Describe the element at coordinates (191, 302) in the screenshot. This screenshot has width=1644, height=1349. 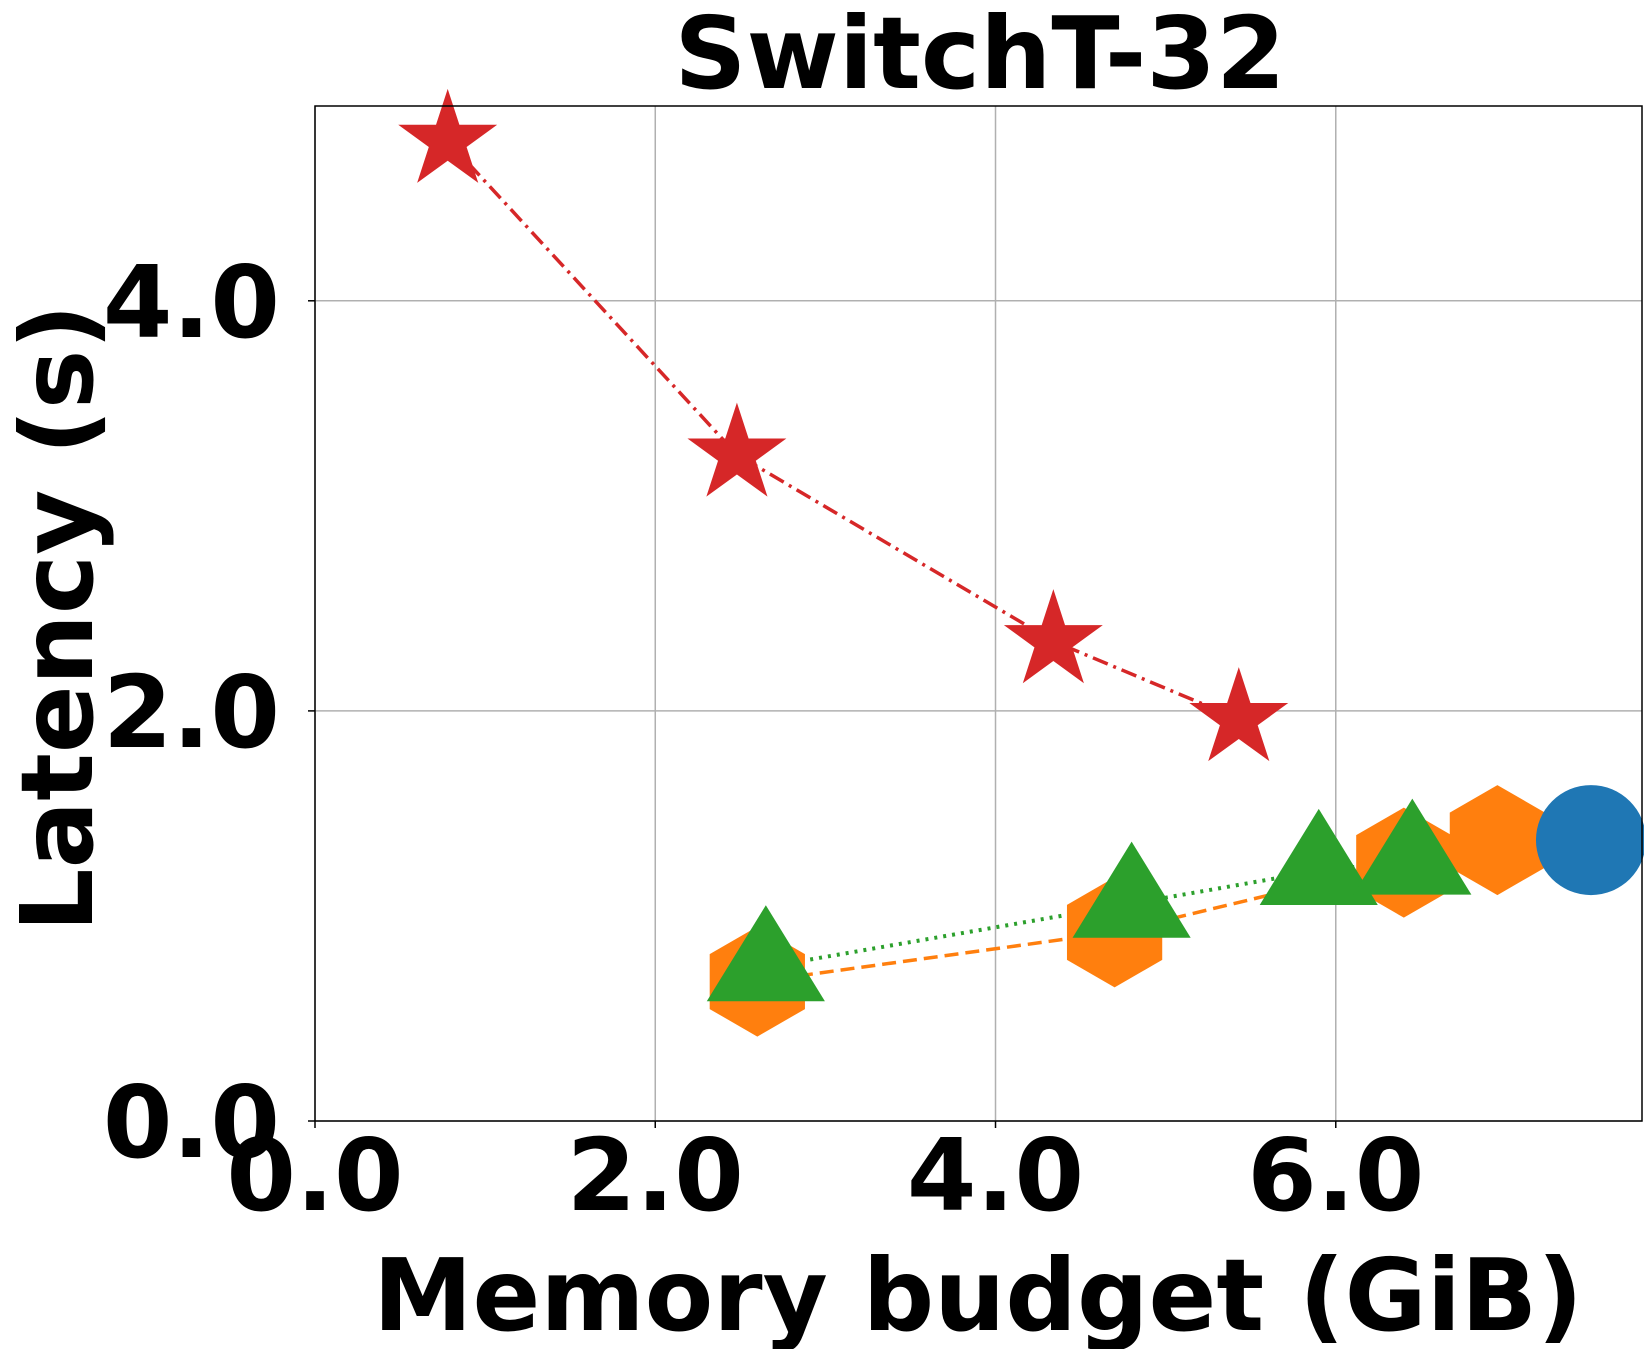
I see `y-tick-label: 4.0` at that location.